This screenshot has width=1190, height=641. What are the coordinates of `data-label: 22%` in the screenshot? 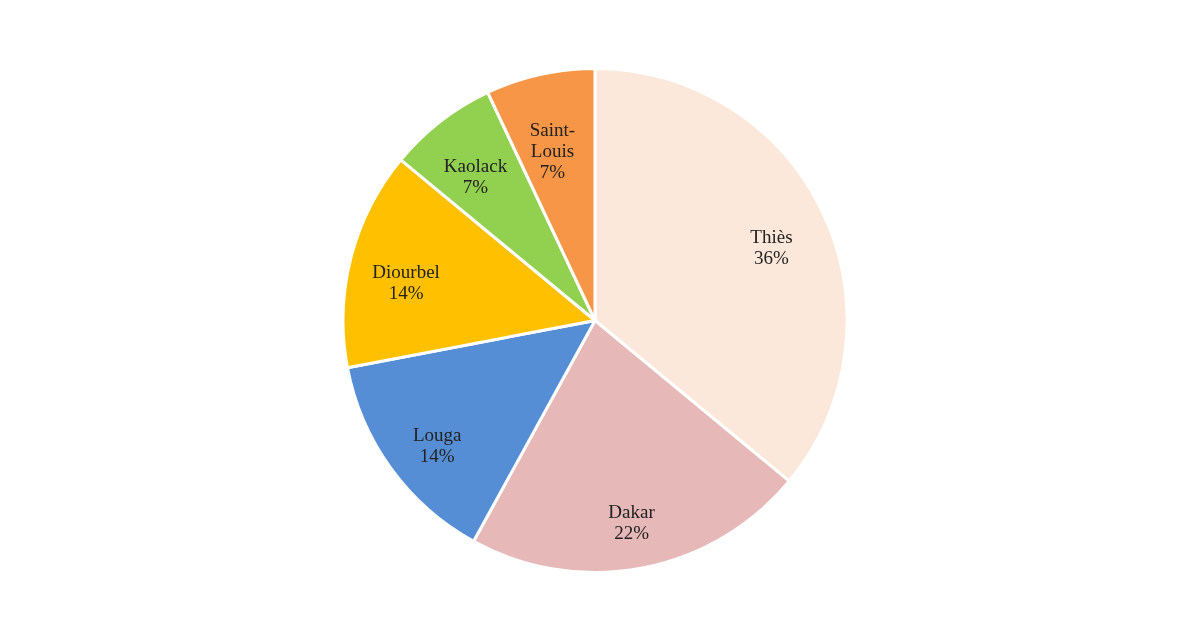 It's located at (632, 533).